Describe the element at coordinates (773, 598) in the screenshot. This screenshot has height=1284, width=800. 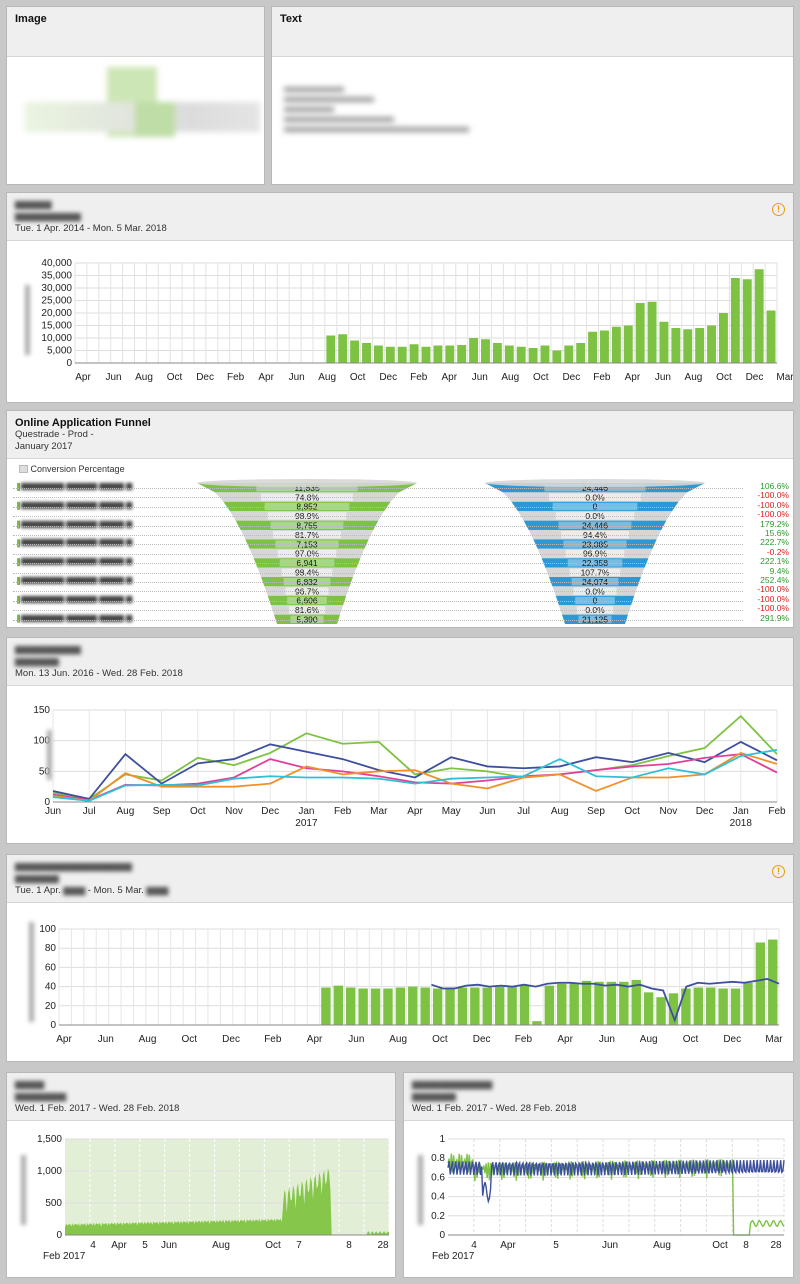
I see `change-percentage: -100.0%` at that location.